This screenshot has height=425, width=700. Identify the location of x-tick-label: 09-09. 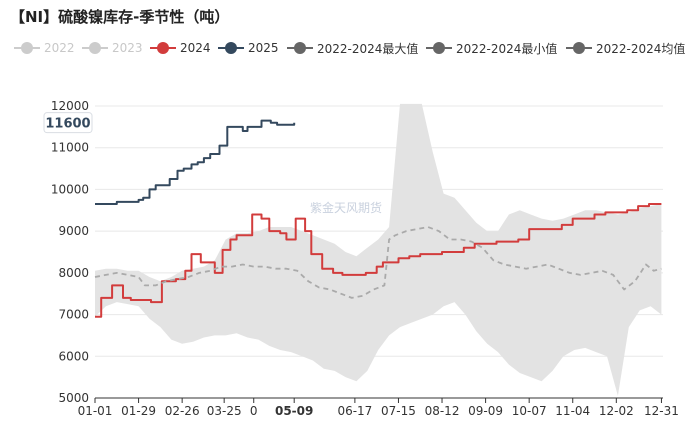
(485, 411).